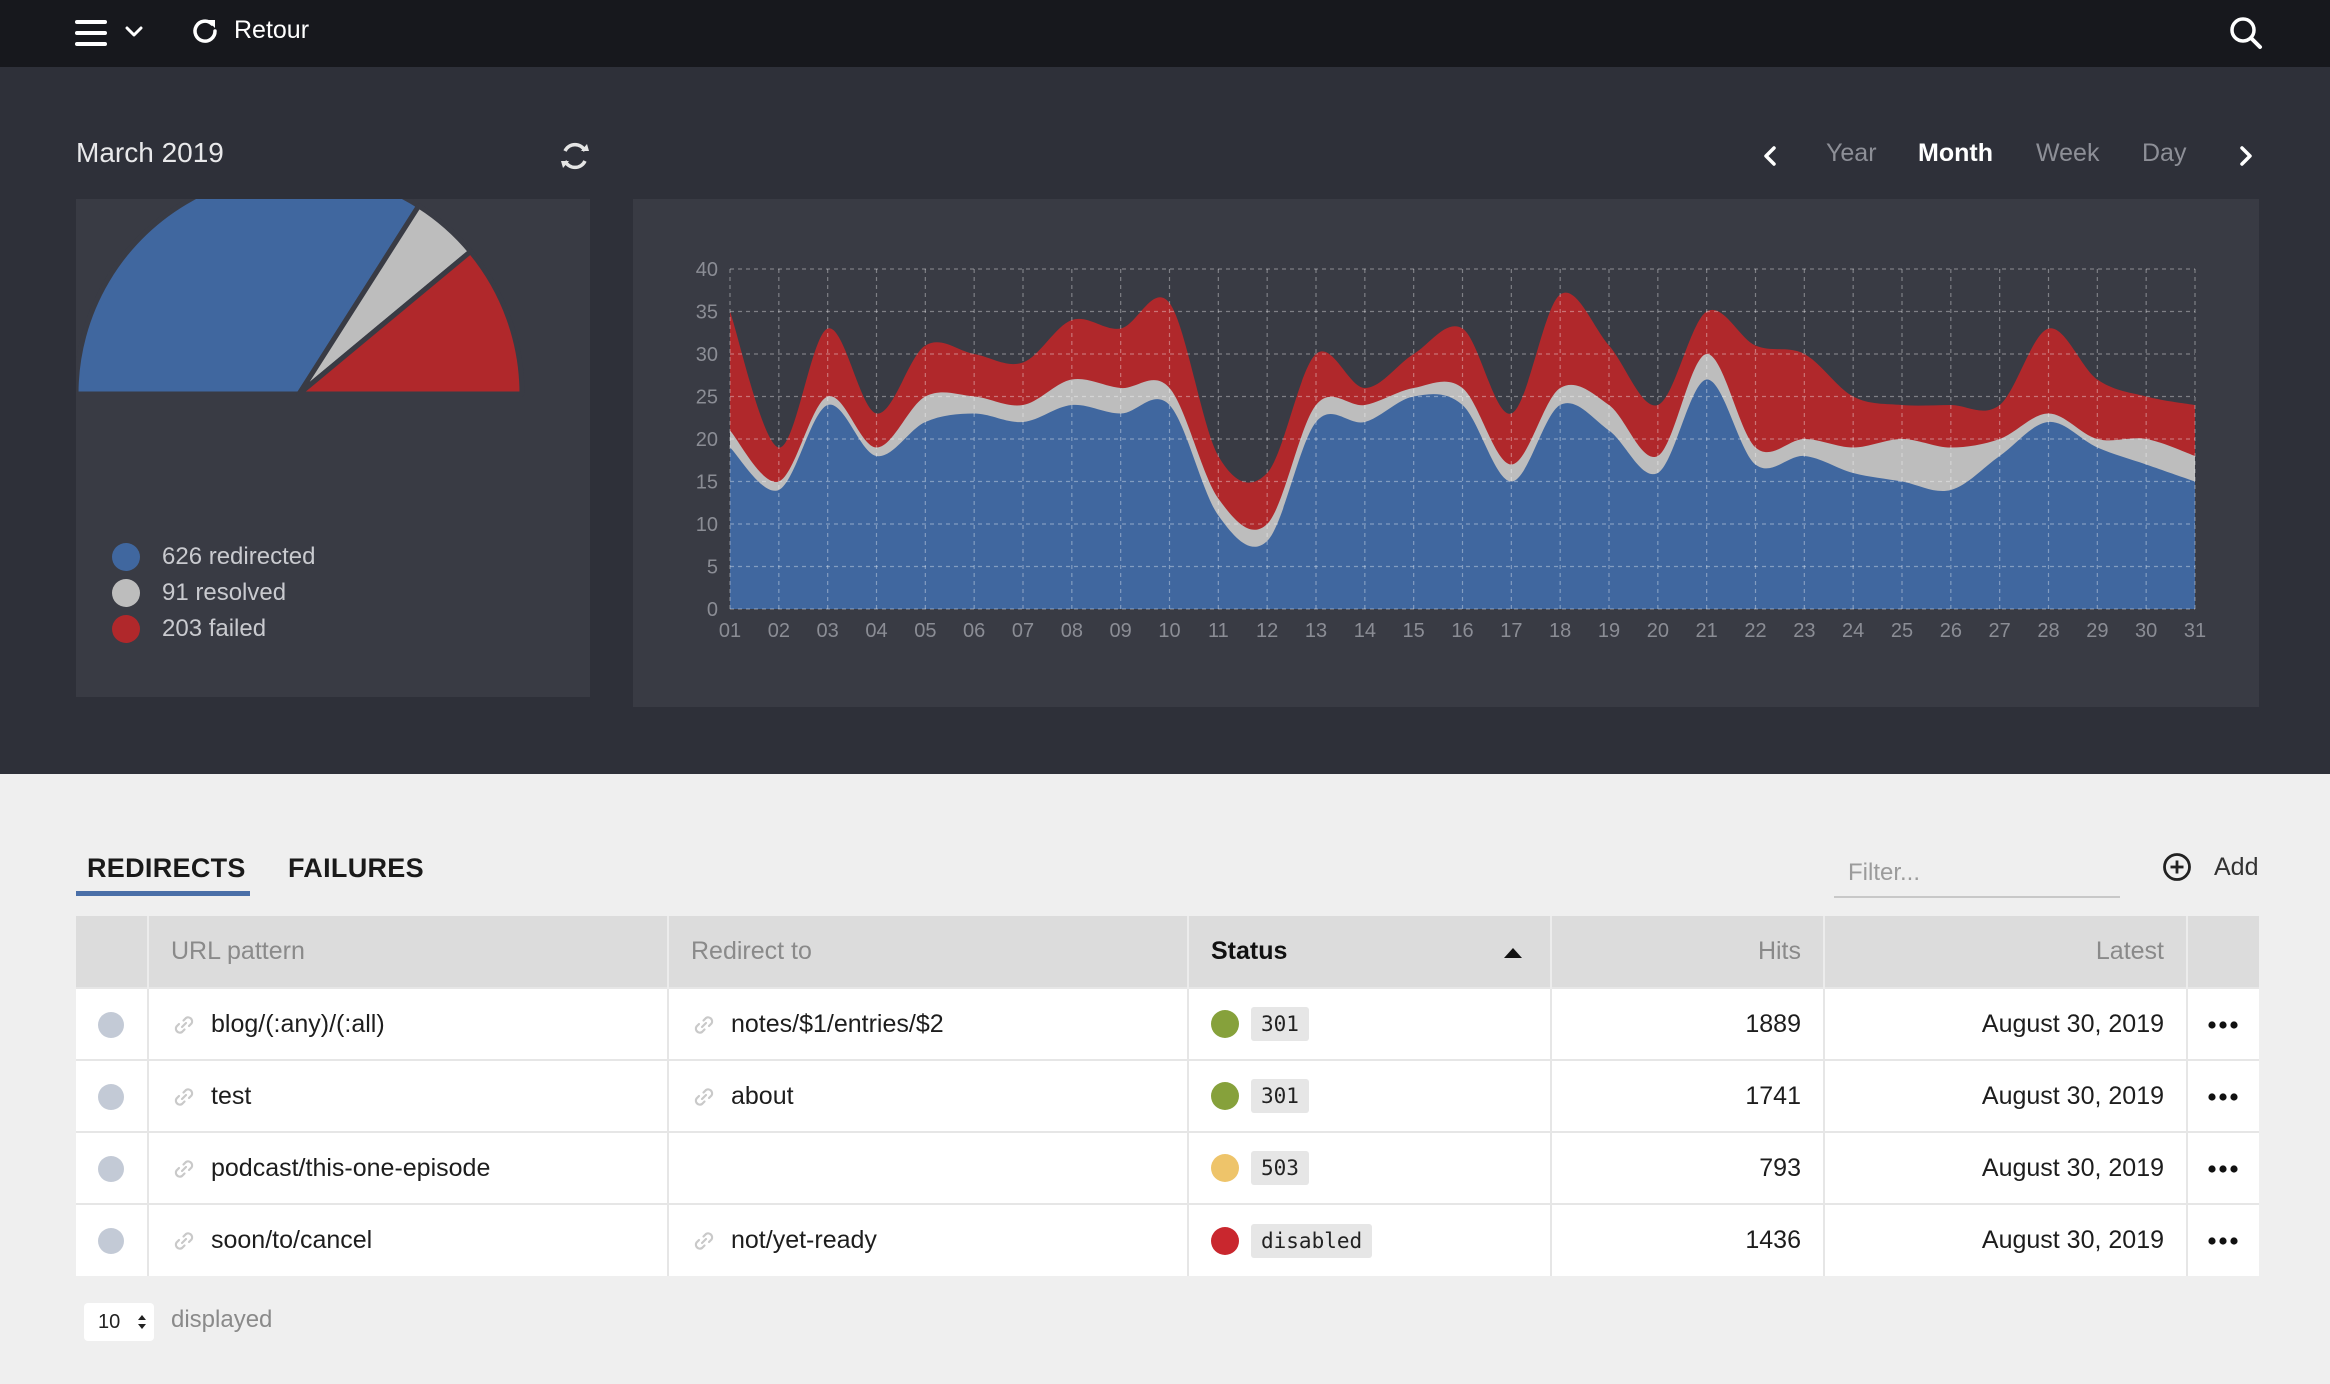 Image resolution: width=2330 pixels, height=1384 pixels. I want to click on url-pattern-cell: soon/to/cancel, so click(408, 1239).